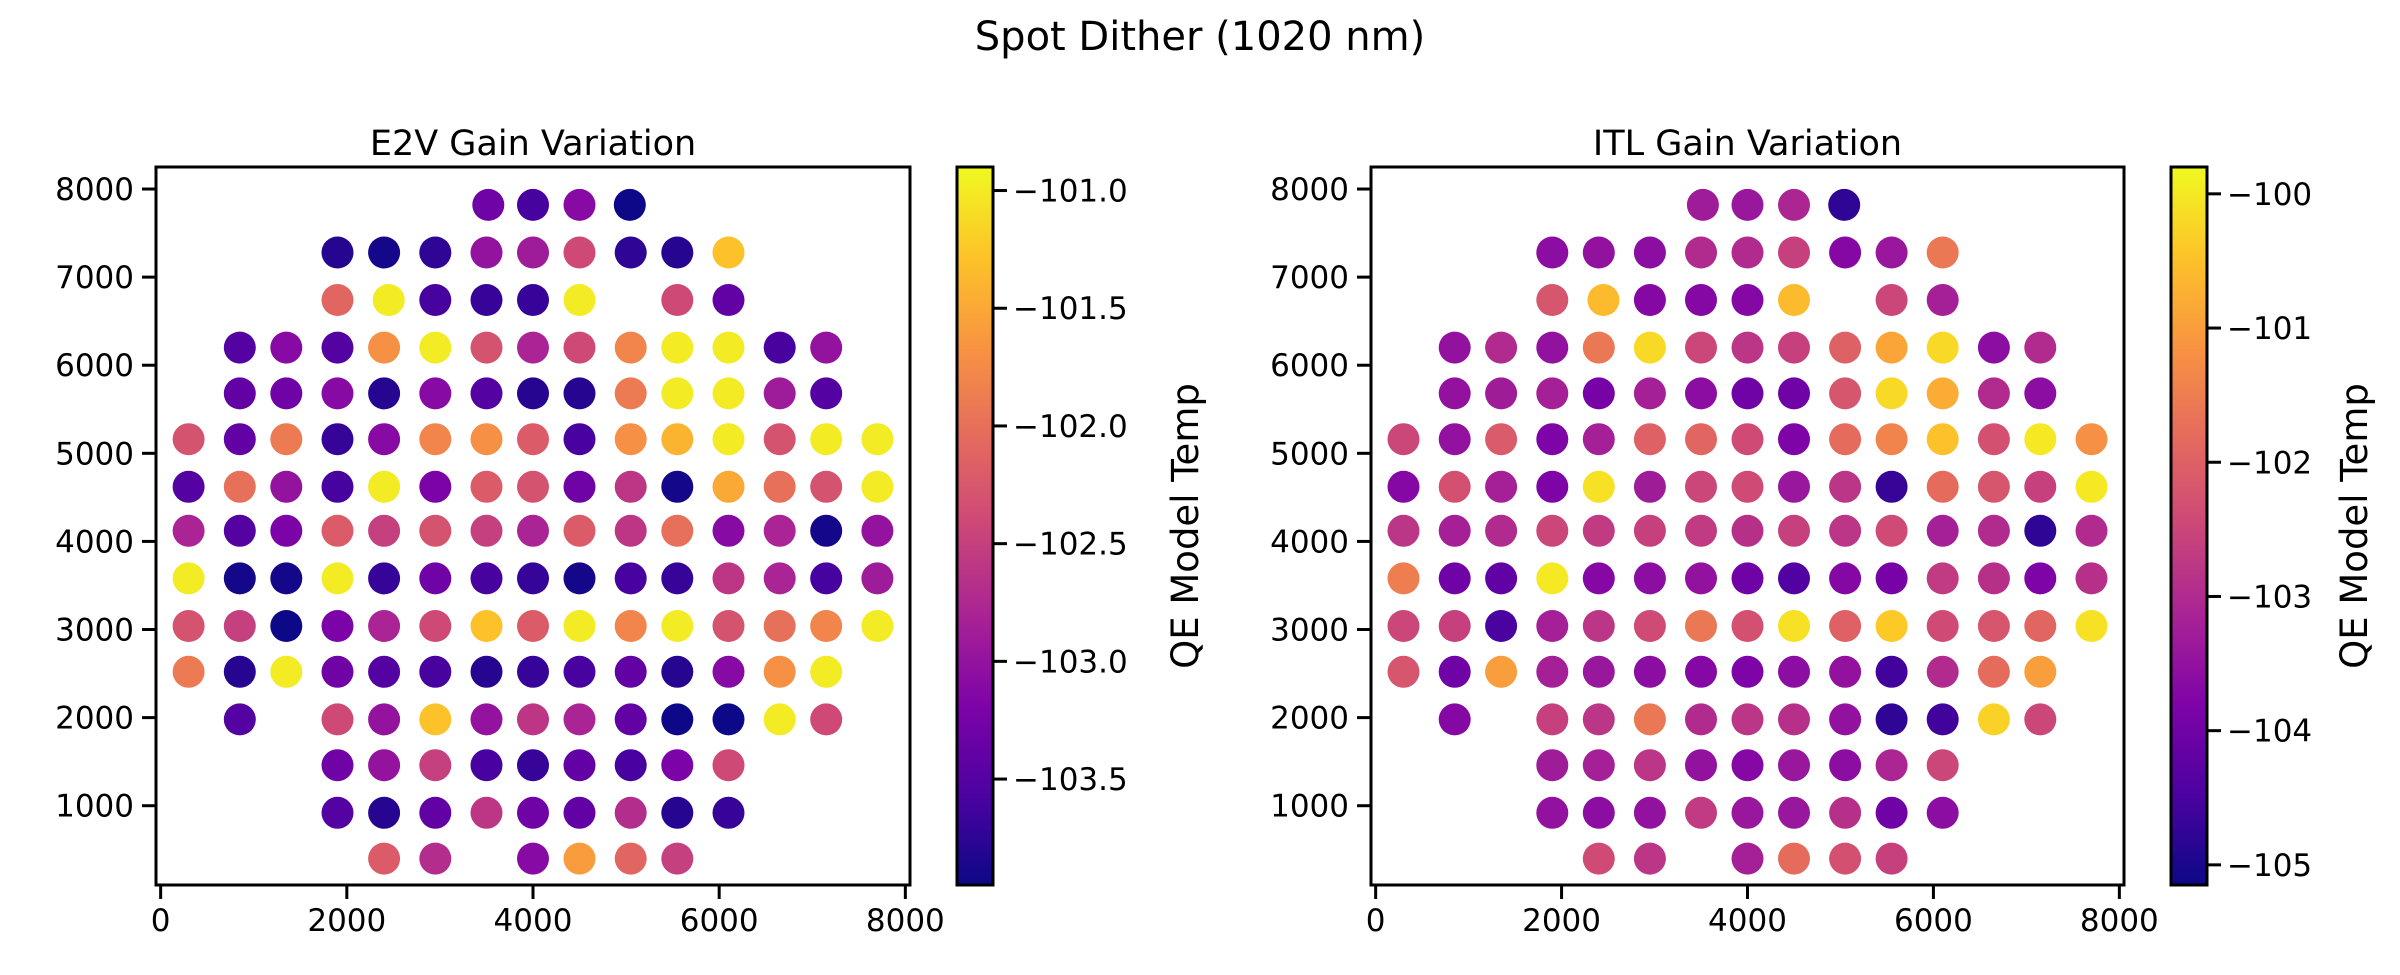  What do you see at coordinates (94, 366) in the screenshot?
I see `y-tick-label: 6000` at bounding box center [94, 366].